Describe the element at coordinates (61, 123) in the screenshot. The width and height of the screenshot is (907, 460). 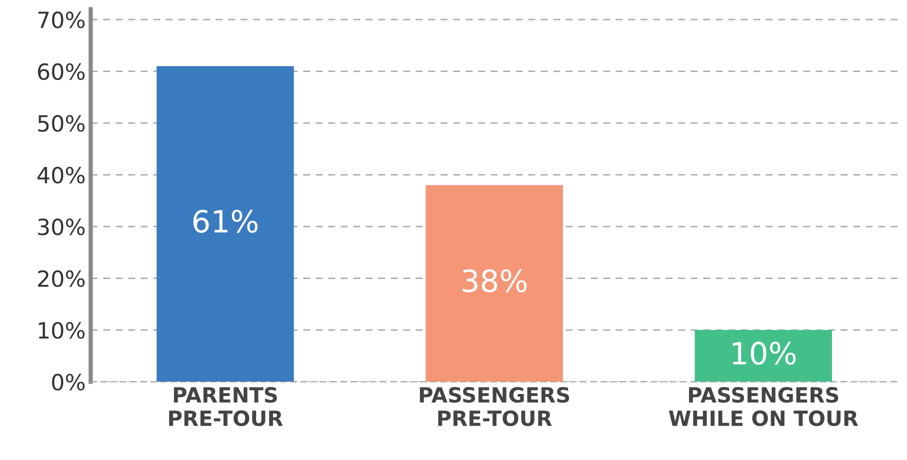
I see `y-tick-label: 50%` at that location.